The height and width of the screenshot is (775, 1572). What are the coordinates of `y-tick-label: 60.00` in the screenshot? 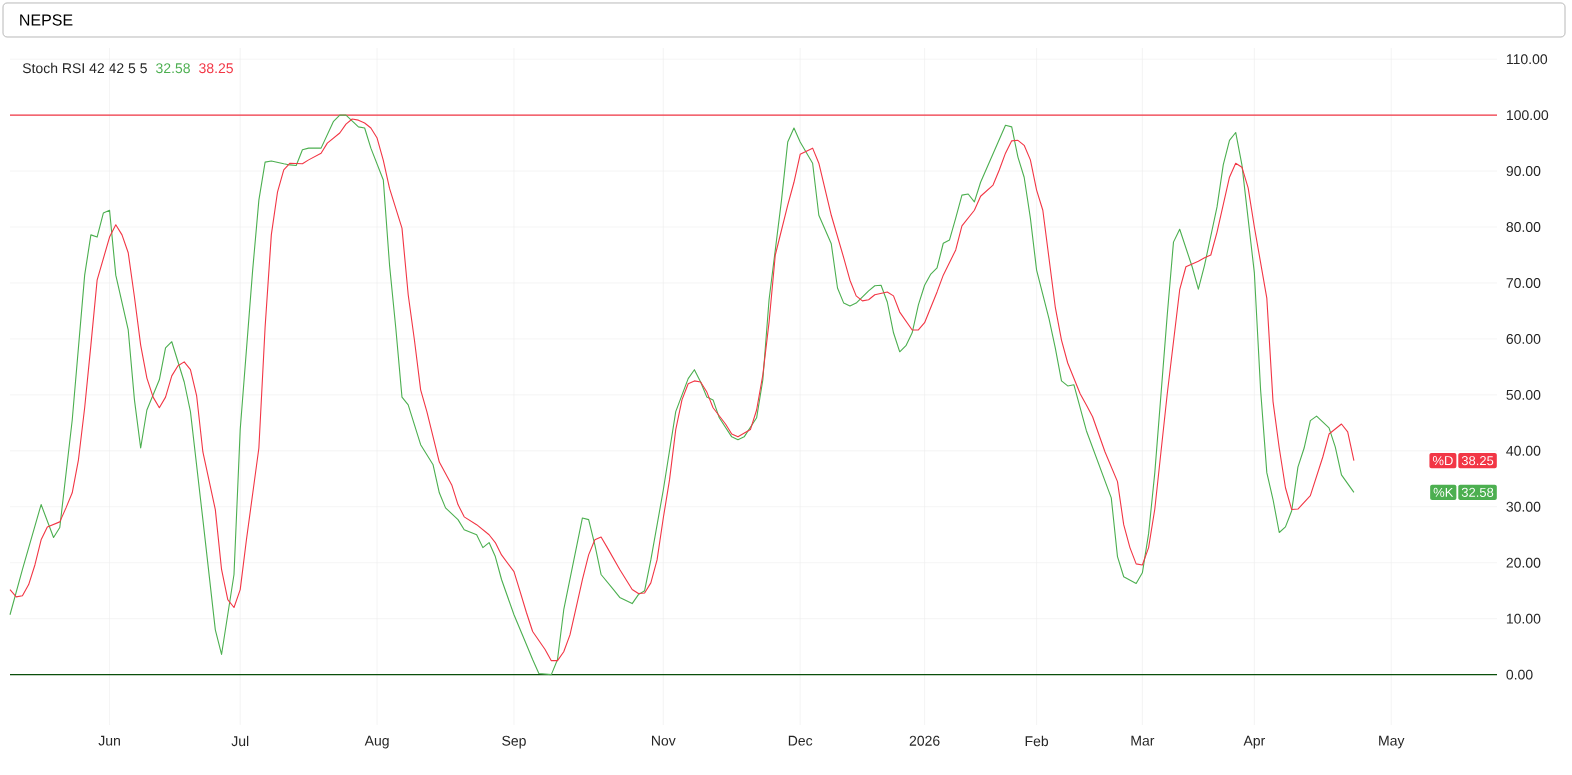 It's located at (1523, 338).